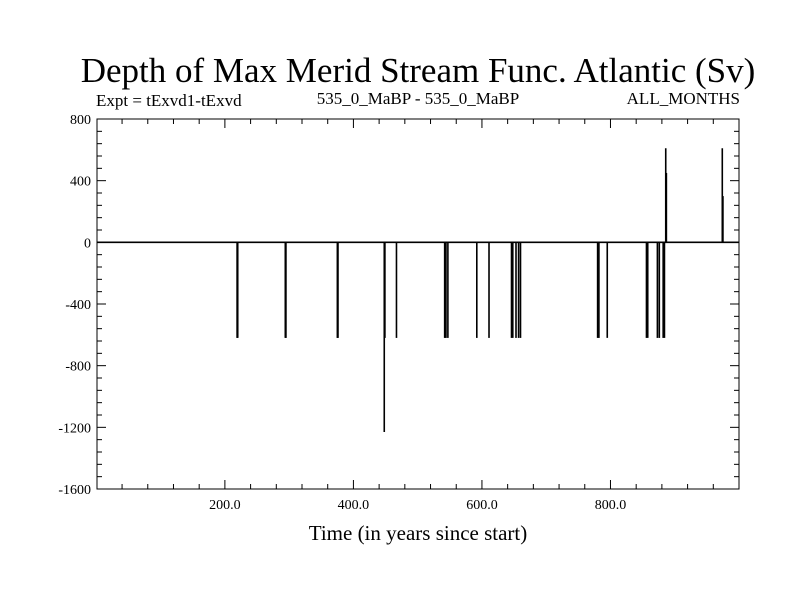  Describe the element at coordinates (87, 243) in the screenshot. I see `y-tick-label: 0` at that location.